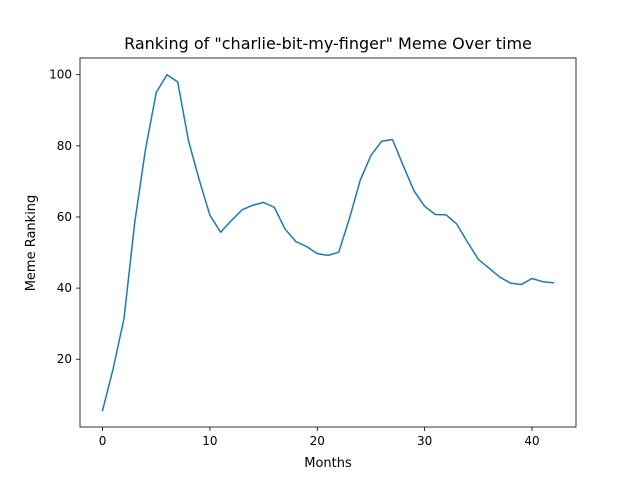 This screenshot has height=480, width=640. I want to click on y-tick-label-20: 20, so click(64, 359).